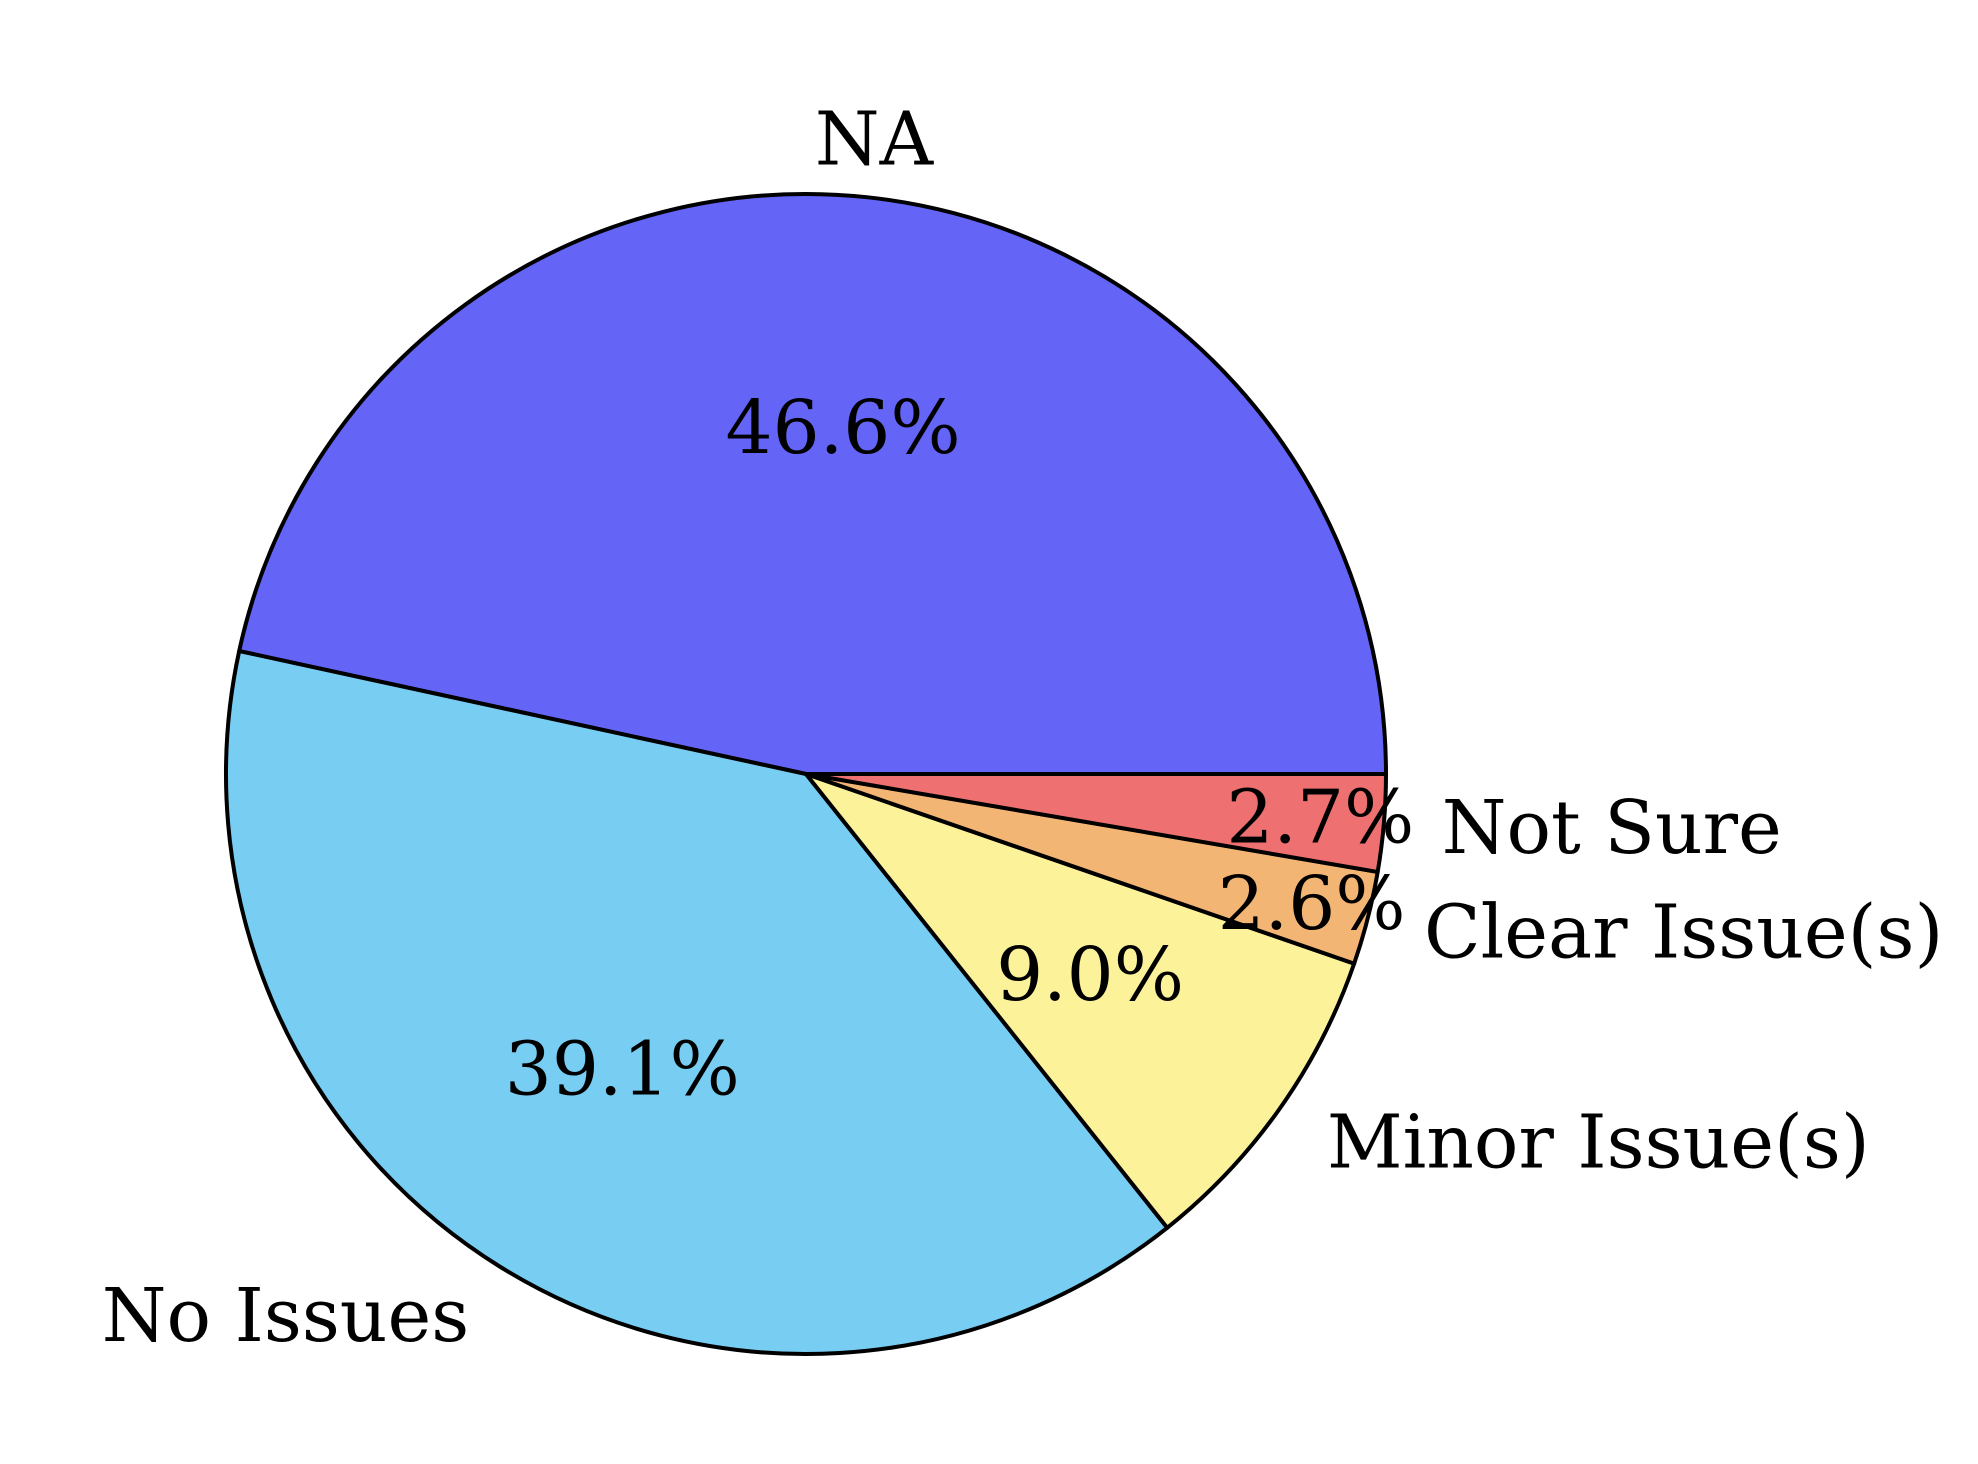 Image resolution: width=1978 pixels, height=1464 pixels. I want to click on pie-category-label-no-issues: No Issues, so click(285, 1316).